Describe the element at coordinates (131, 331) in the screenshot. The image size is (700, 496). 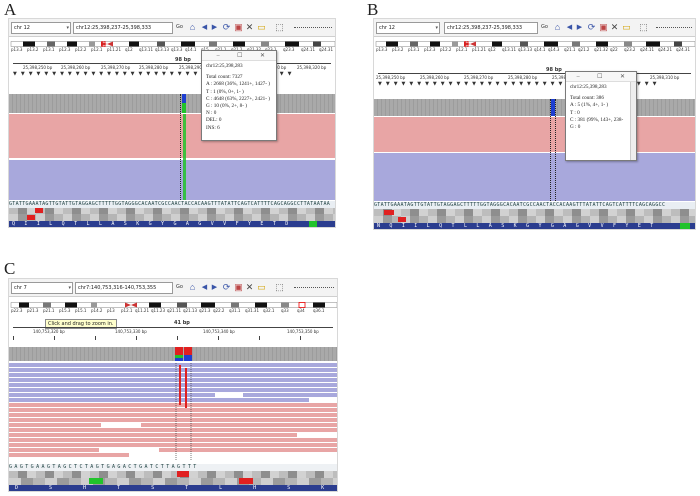
I see `ruler-tick: 140,753,330 bp` at that location.